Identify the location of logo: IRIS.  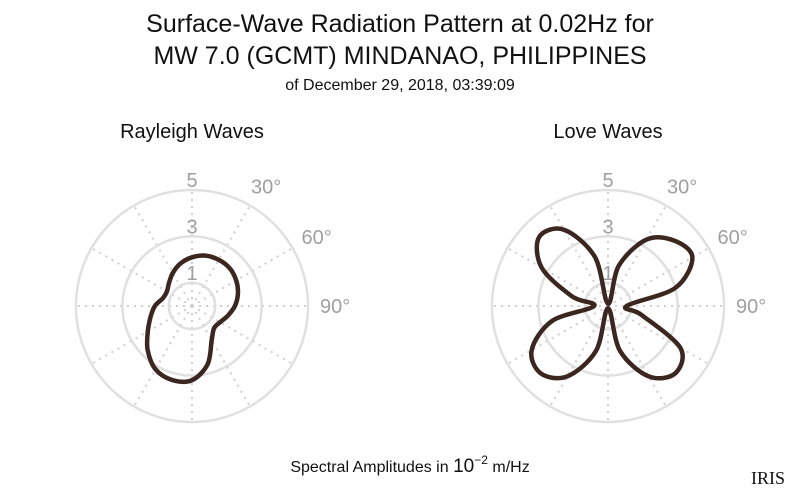
(768, 478).